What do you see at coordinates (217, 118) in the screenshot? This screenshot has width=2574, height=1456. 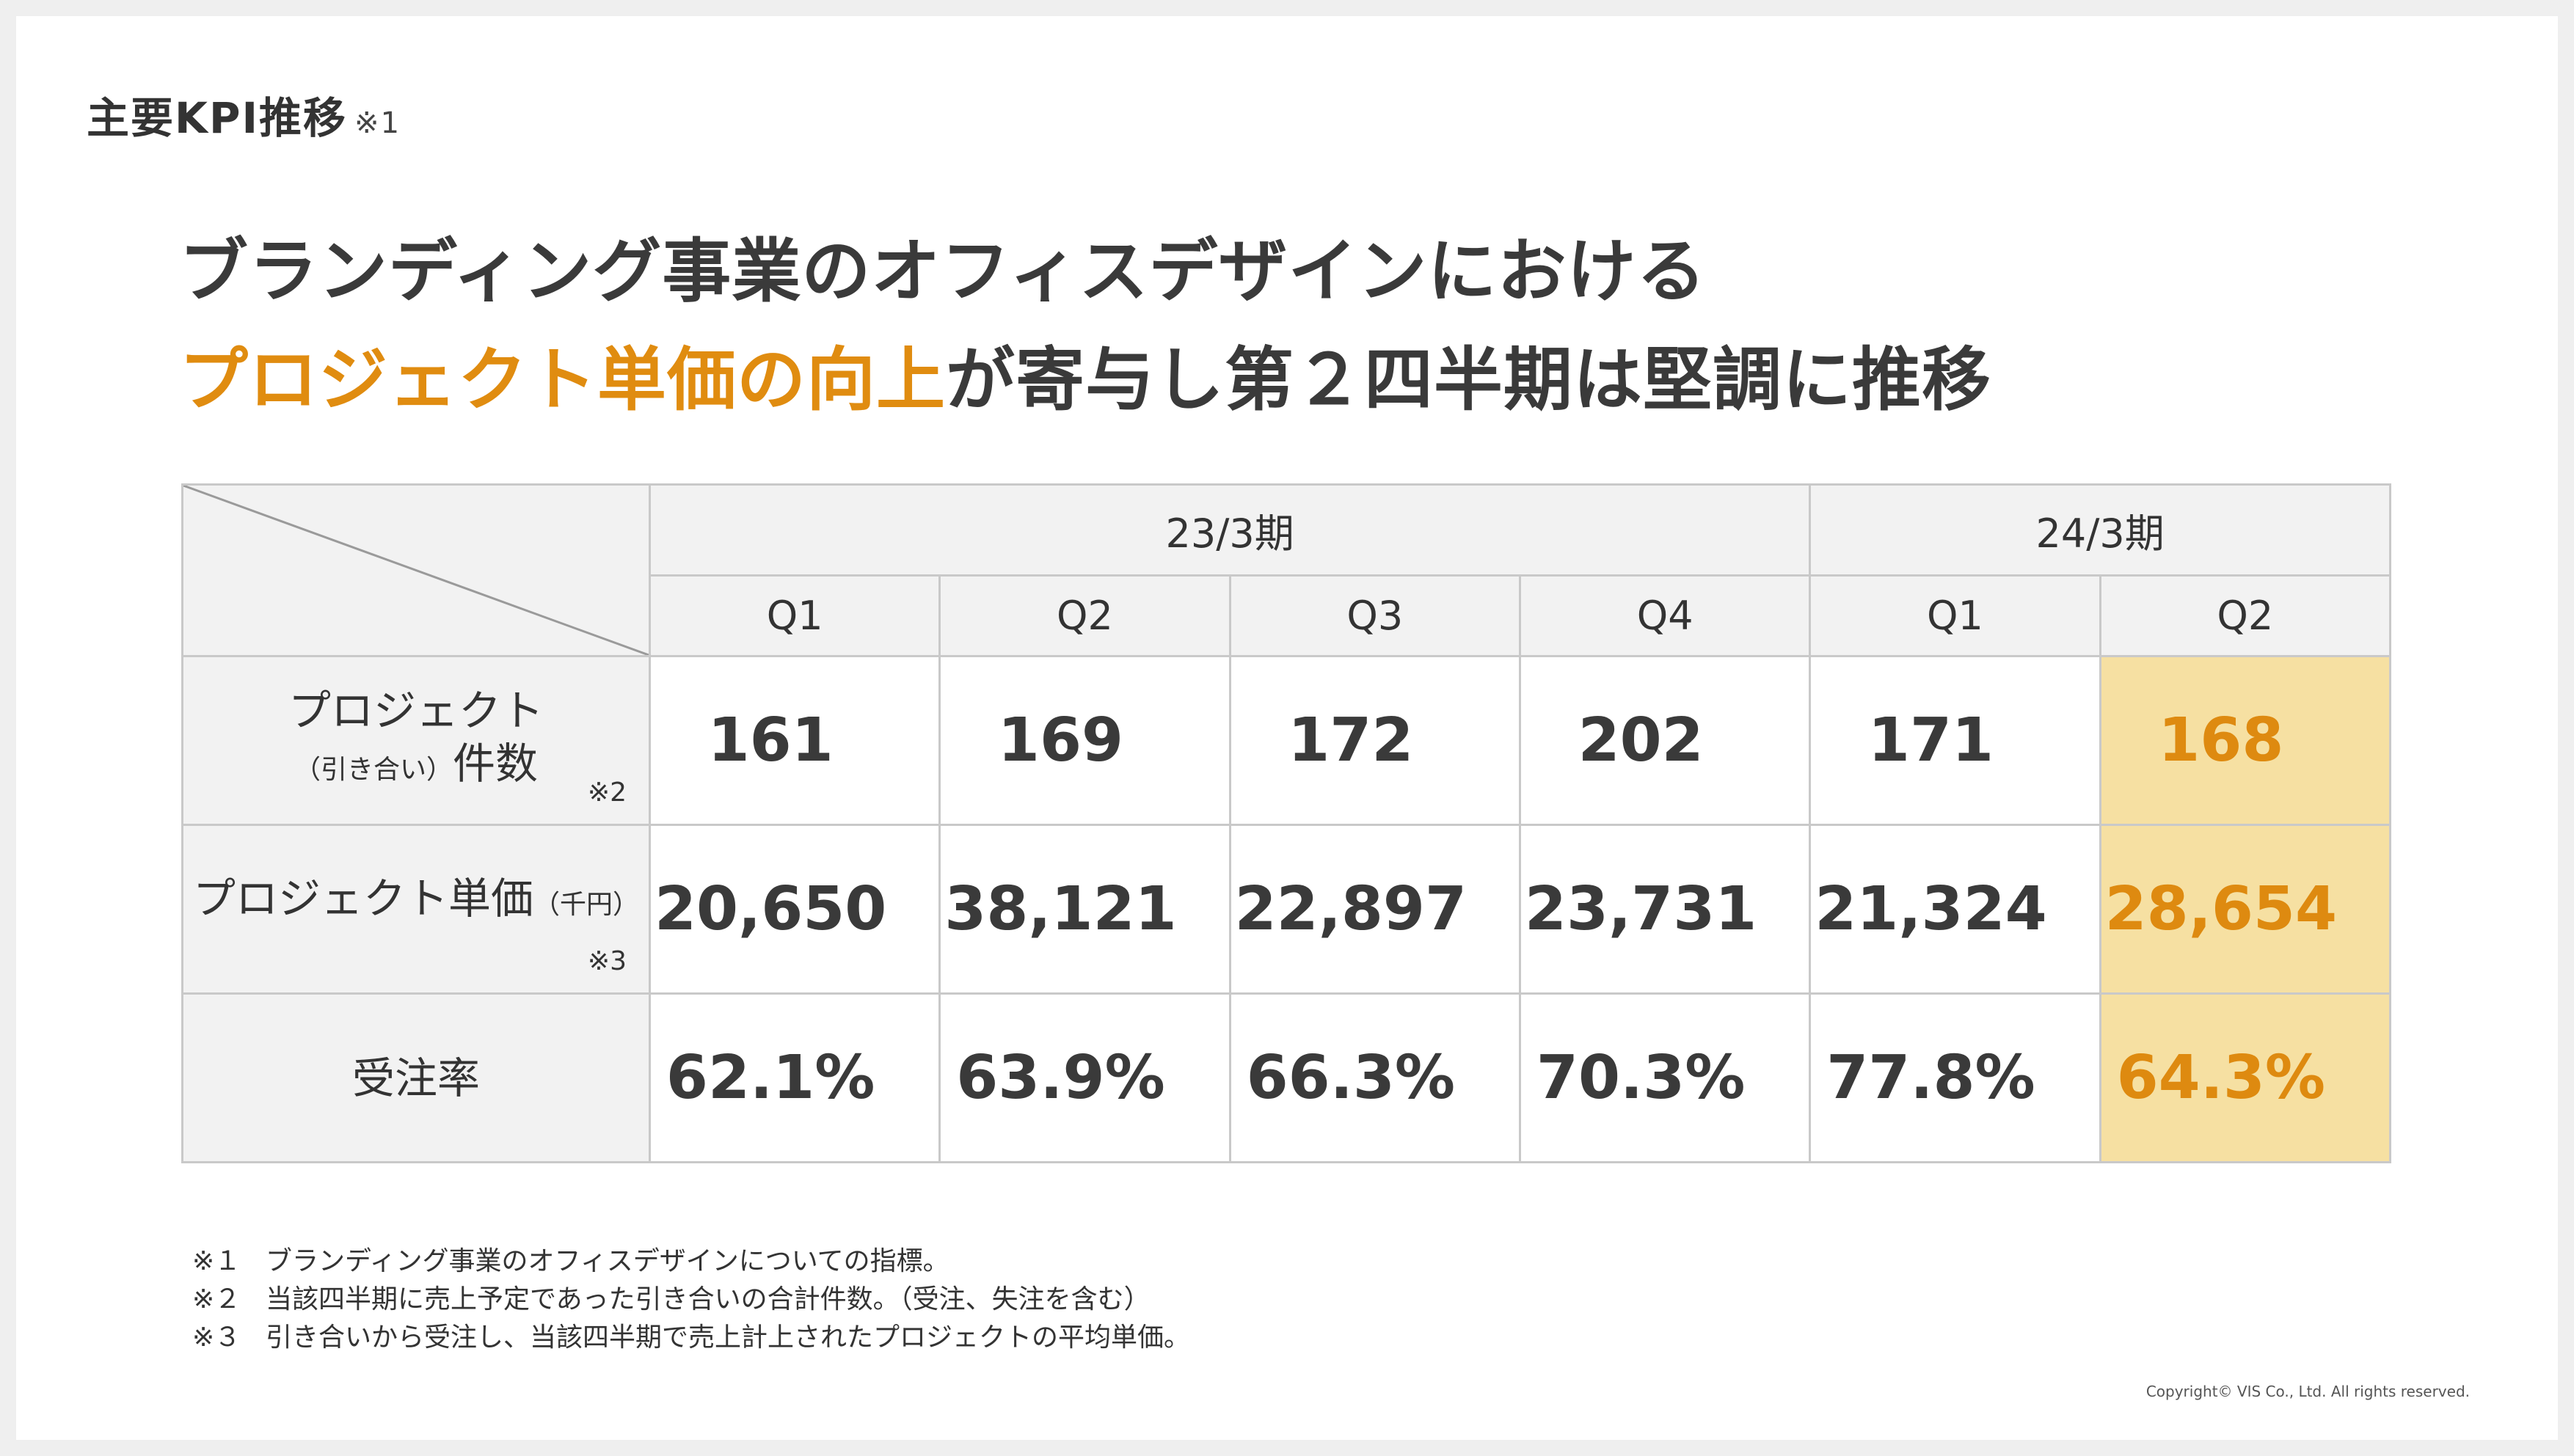 I see `section-title-text: 主要KPI推移` at bounding box center [217, 118].